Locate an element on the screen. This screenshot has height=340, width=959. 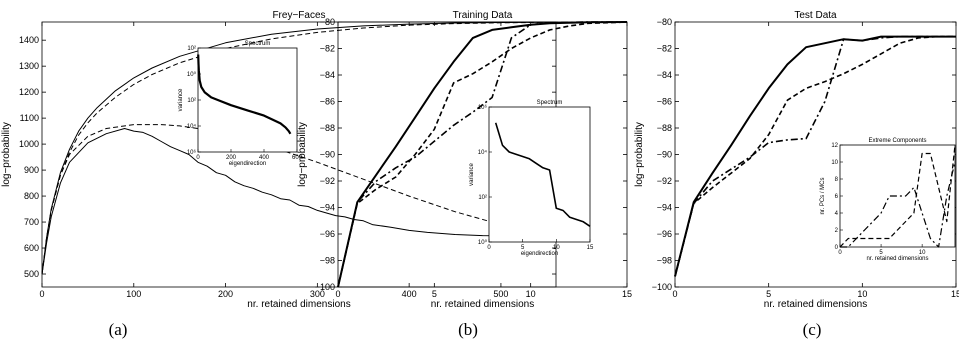
y-tick-label: −90 is located at coordinates (327, 155).